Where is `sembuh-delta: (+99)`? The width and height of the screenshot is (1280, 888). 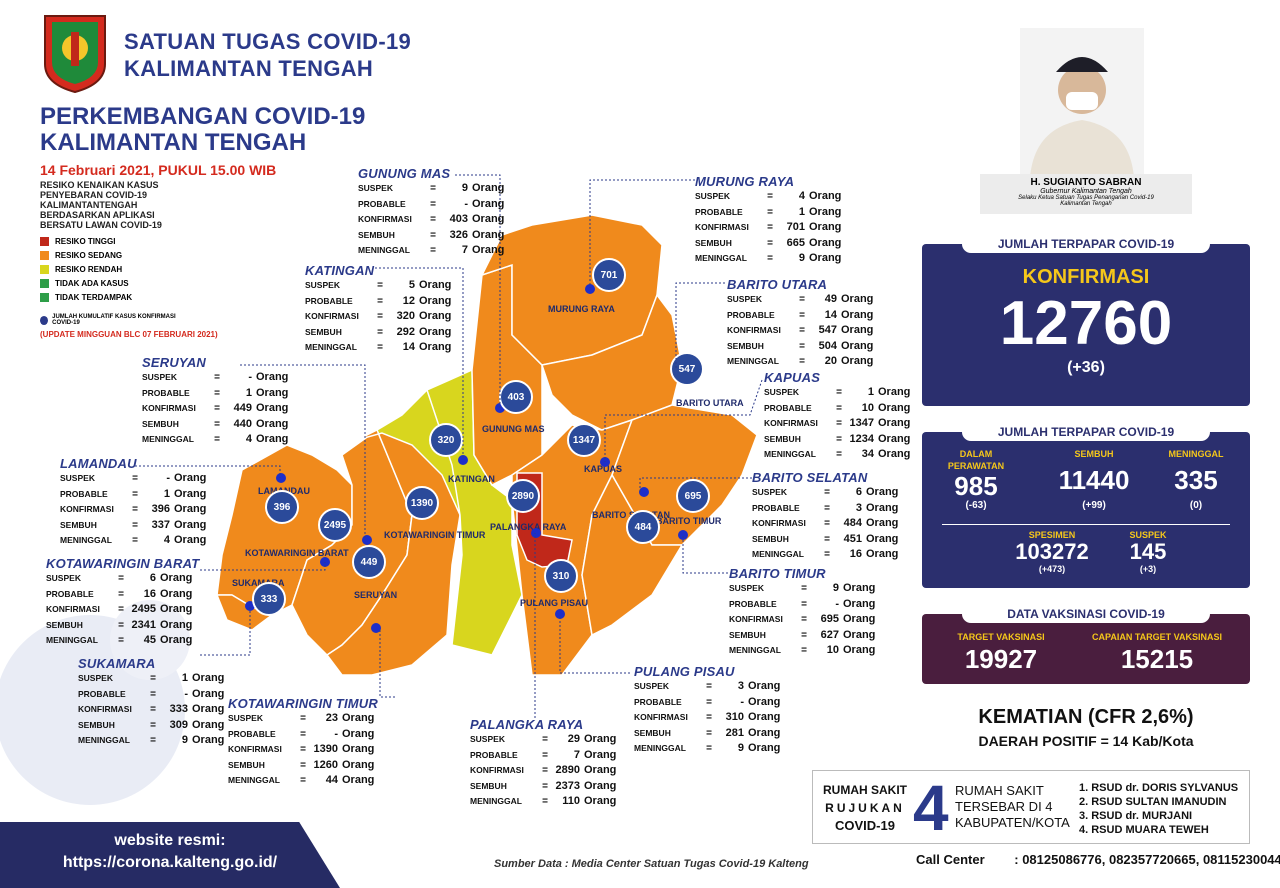
sembuh-delta: (+99) is located at coordinates (1094, 505).